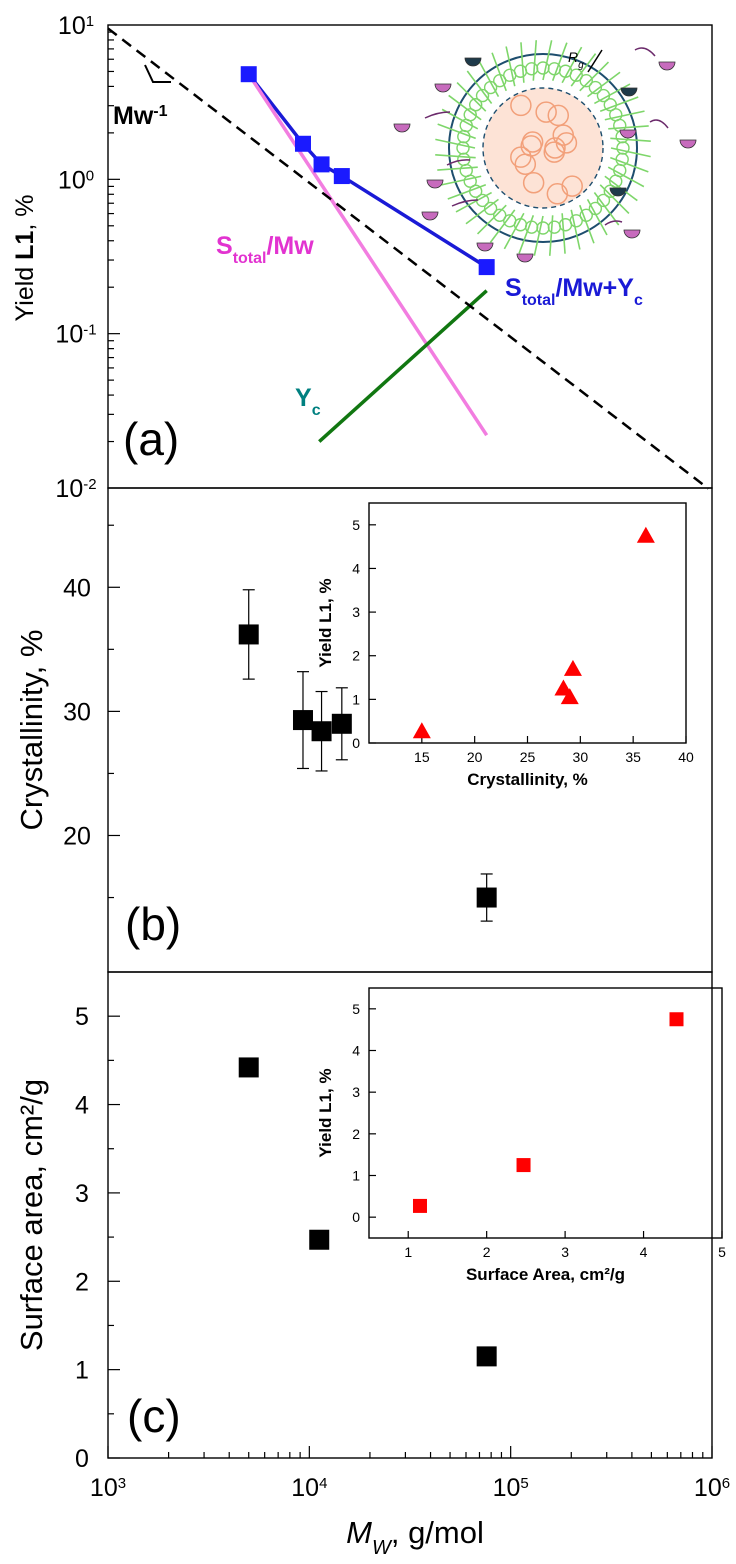 Image resolution: width=736 pixels, height=1564 pixels. Describe the element at coordinates (309, 1488) in the screenshot. I see `x-tick-label: 10⁴` at that location.